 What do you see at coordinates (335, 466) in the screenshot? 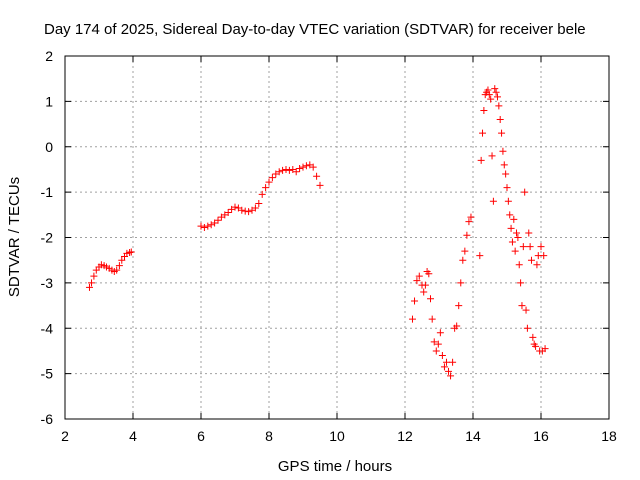
I see `x-axis-label: GPS time / hours` at bounding box center [335, 466].